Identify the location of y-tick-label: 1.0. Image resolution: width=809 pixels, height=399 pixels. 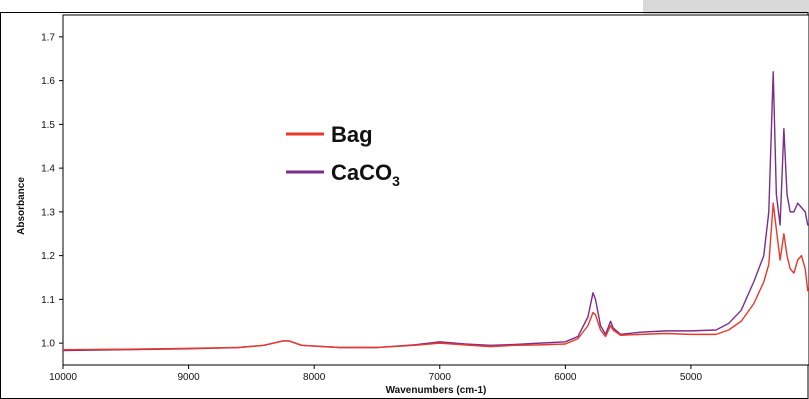
(48, 344).